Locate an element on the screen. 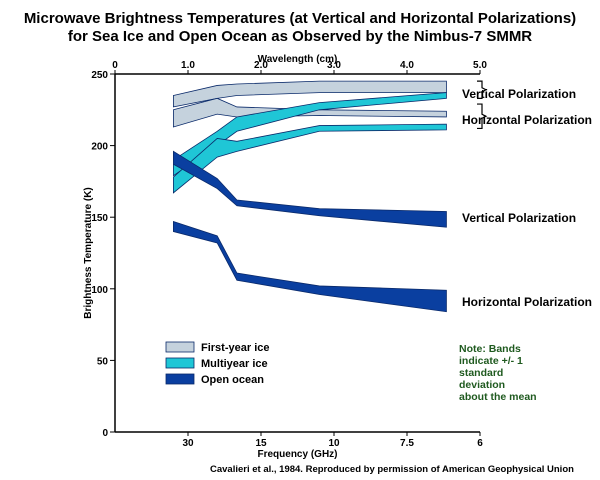 This screenshot has width=600, height=480. note-line: about the mean is located at coordinates (498, 397).